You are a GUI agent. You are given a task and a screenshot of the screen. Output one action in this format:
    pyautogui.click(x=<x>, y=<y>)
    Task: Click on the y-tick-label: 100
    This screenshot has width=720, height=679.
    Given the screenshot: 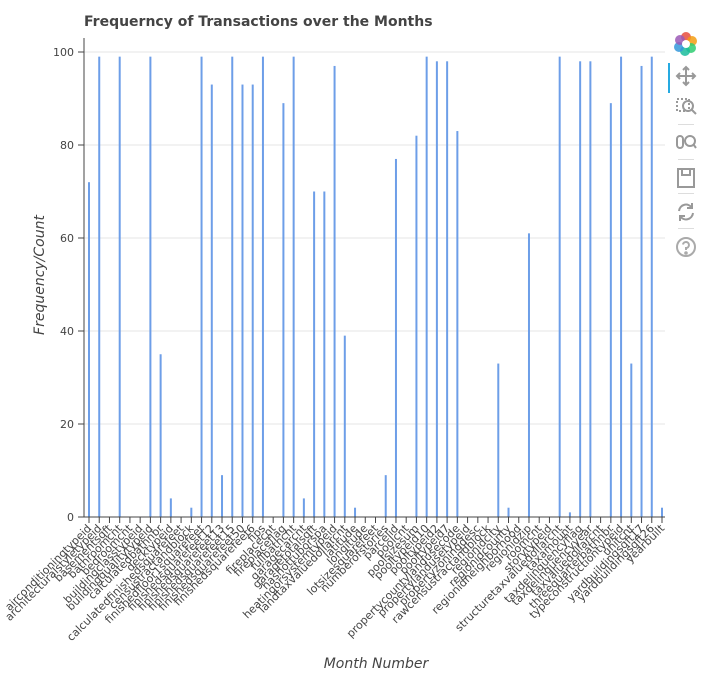 What is the action you would take?
    pyautogui.click(x=63, y=52)
    